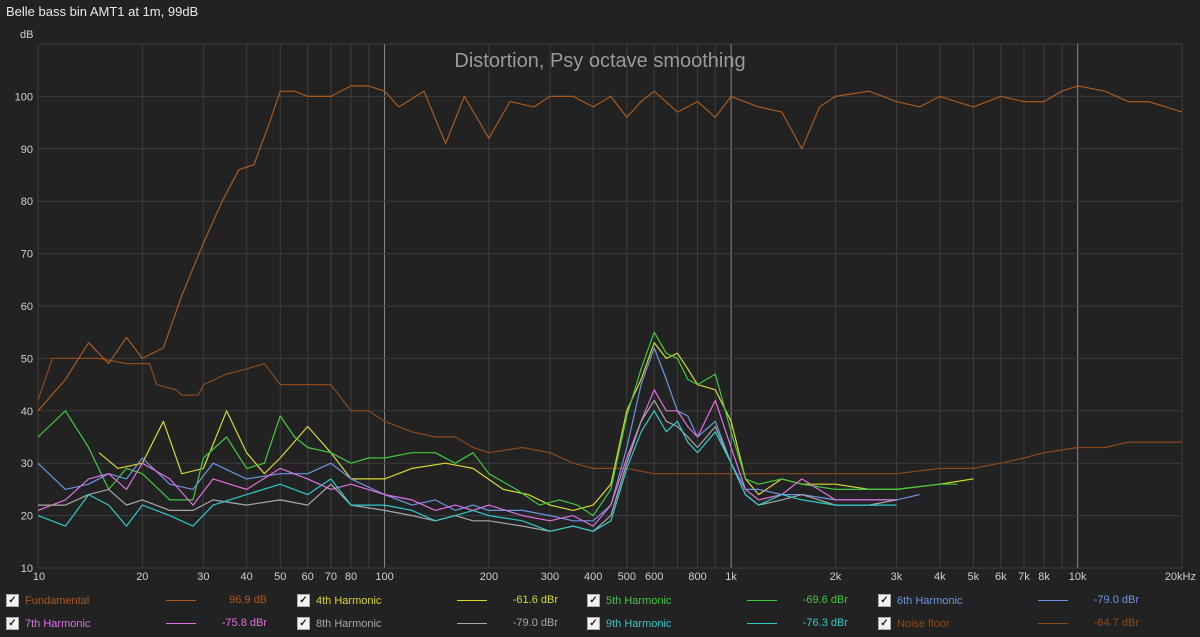 The height and width of the screenshot is (637, 1200). Describe the element at coordinates (142, 577) in the screenshot. I see `x-tick-label: 20` at that location.